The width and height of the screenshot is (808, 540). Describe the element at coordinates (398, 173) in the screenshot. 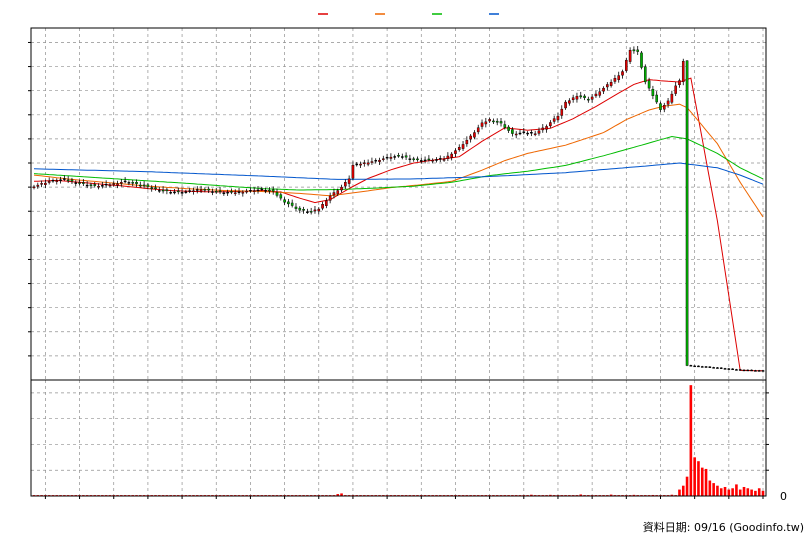

I see `moving-average-line` at that location.